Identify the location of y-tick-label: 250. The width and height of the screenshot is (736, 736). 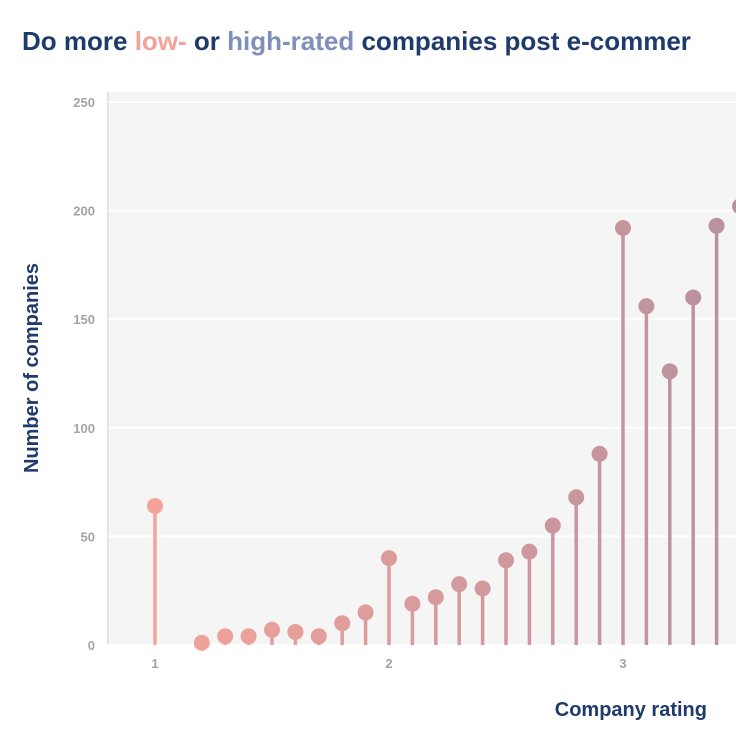
(84, 102).